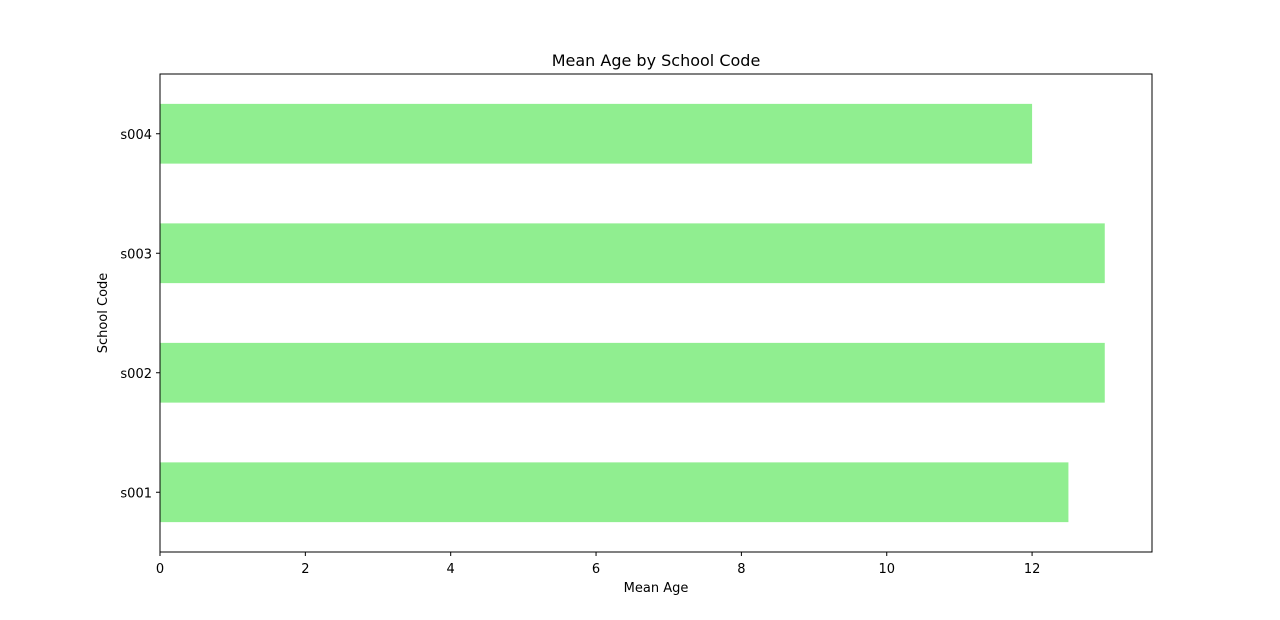 The width and height of the screenshot is (1280, 620). Describe the element at coordinates (741, 569) in the screenshot. I see `x-tick-label: 8` at that location.